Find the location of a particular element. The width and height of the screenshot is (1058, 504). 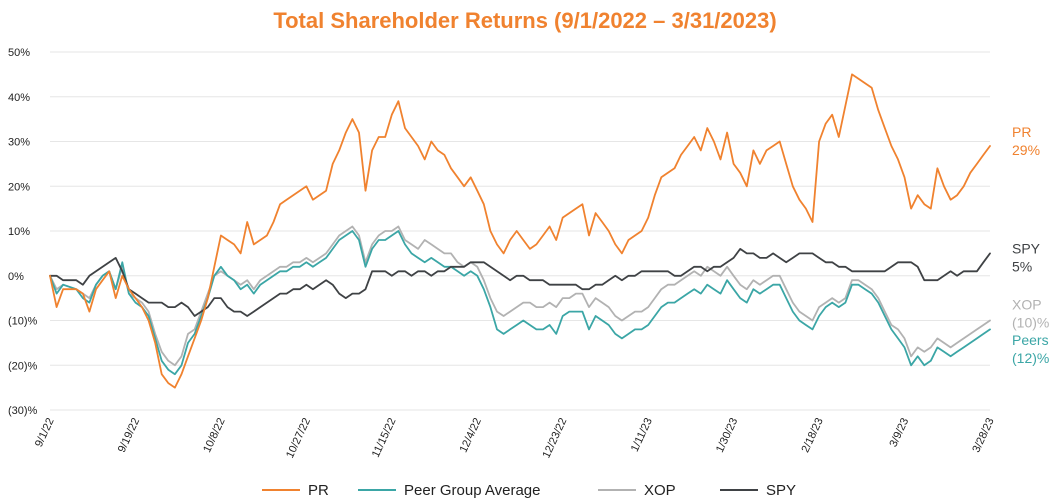

x-tick-label: 9/19/22 is located at coordinates (129, 435).